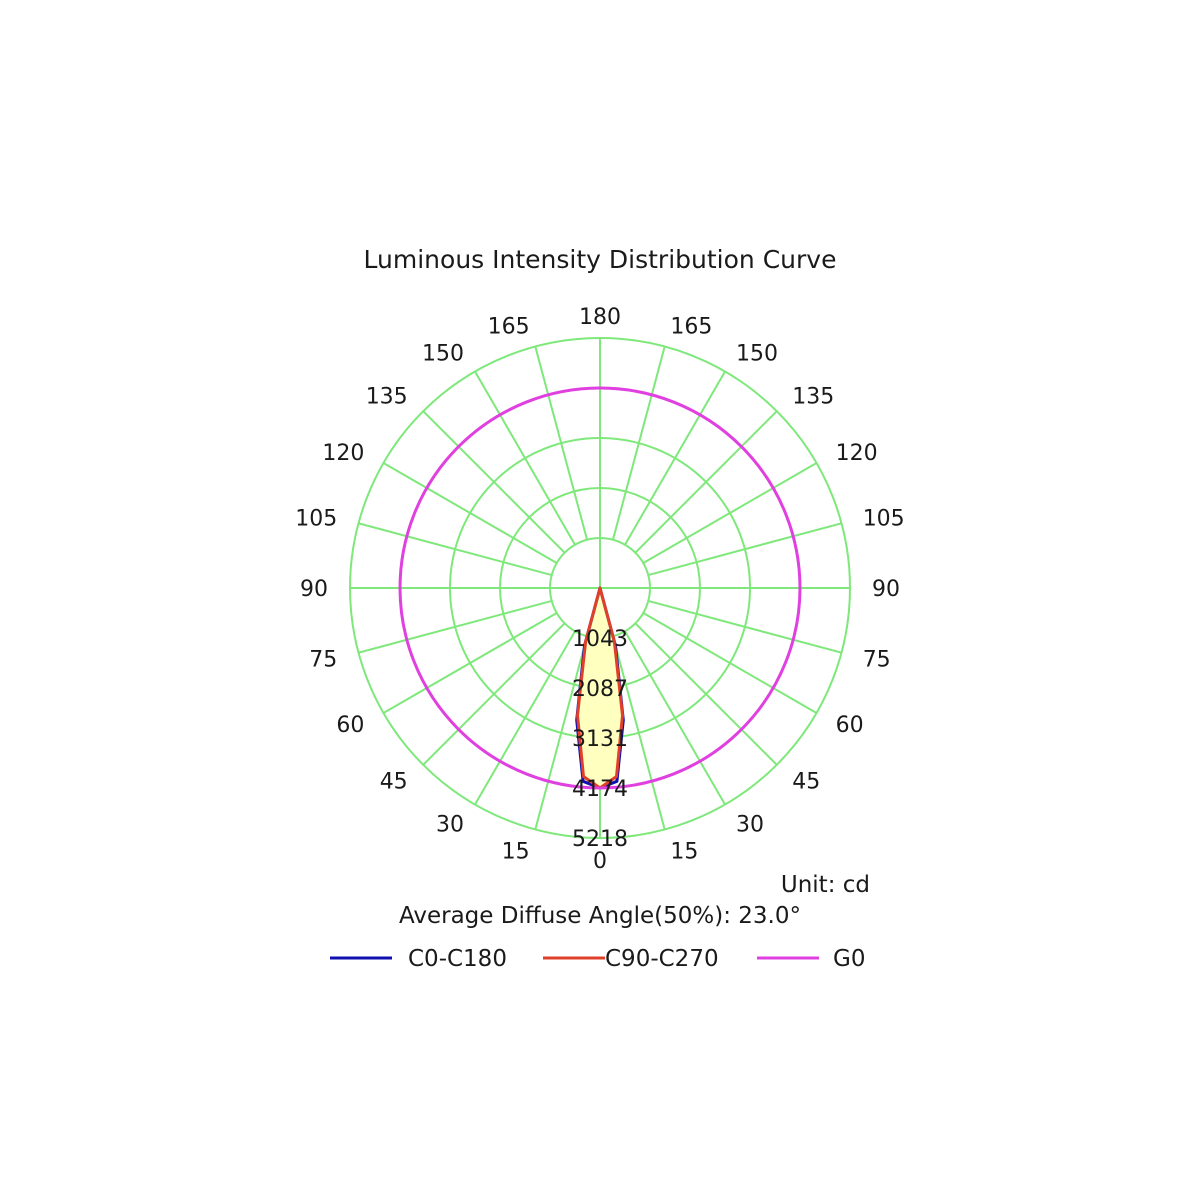 Image resolution: width=1200 pixels, height=1200 pixels. What do you see at coordinates (600, 789) in the screenshot?
I see `ring-value-label: 4174` at bounding box center [600, 789].